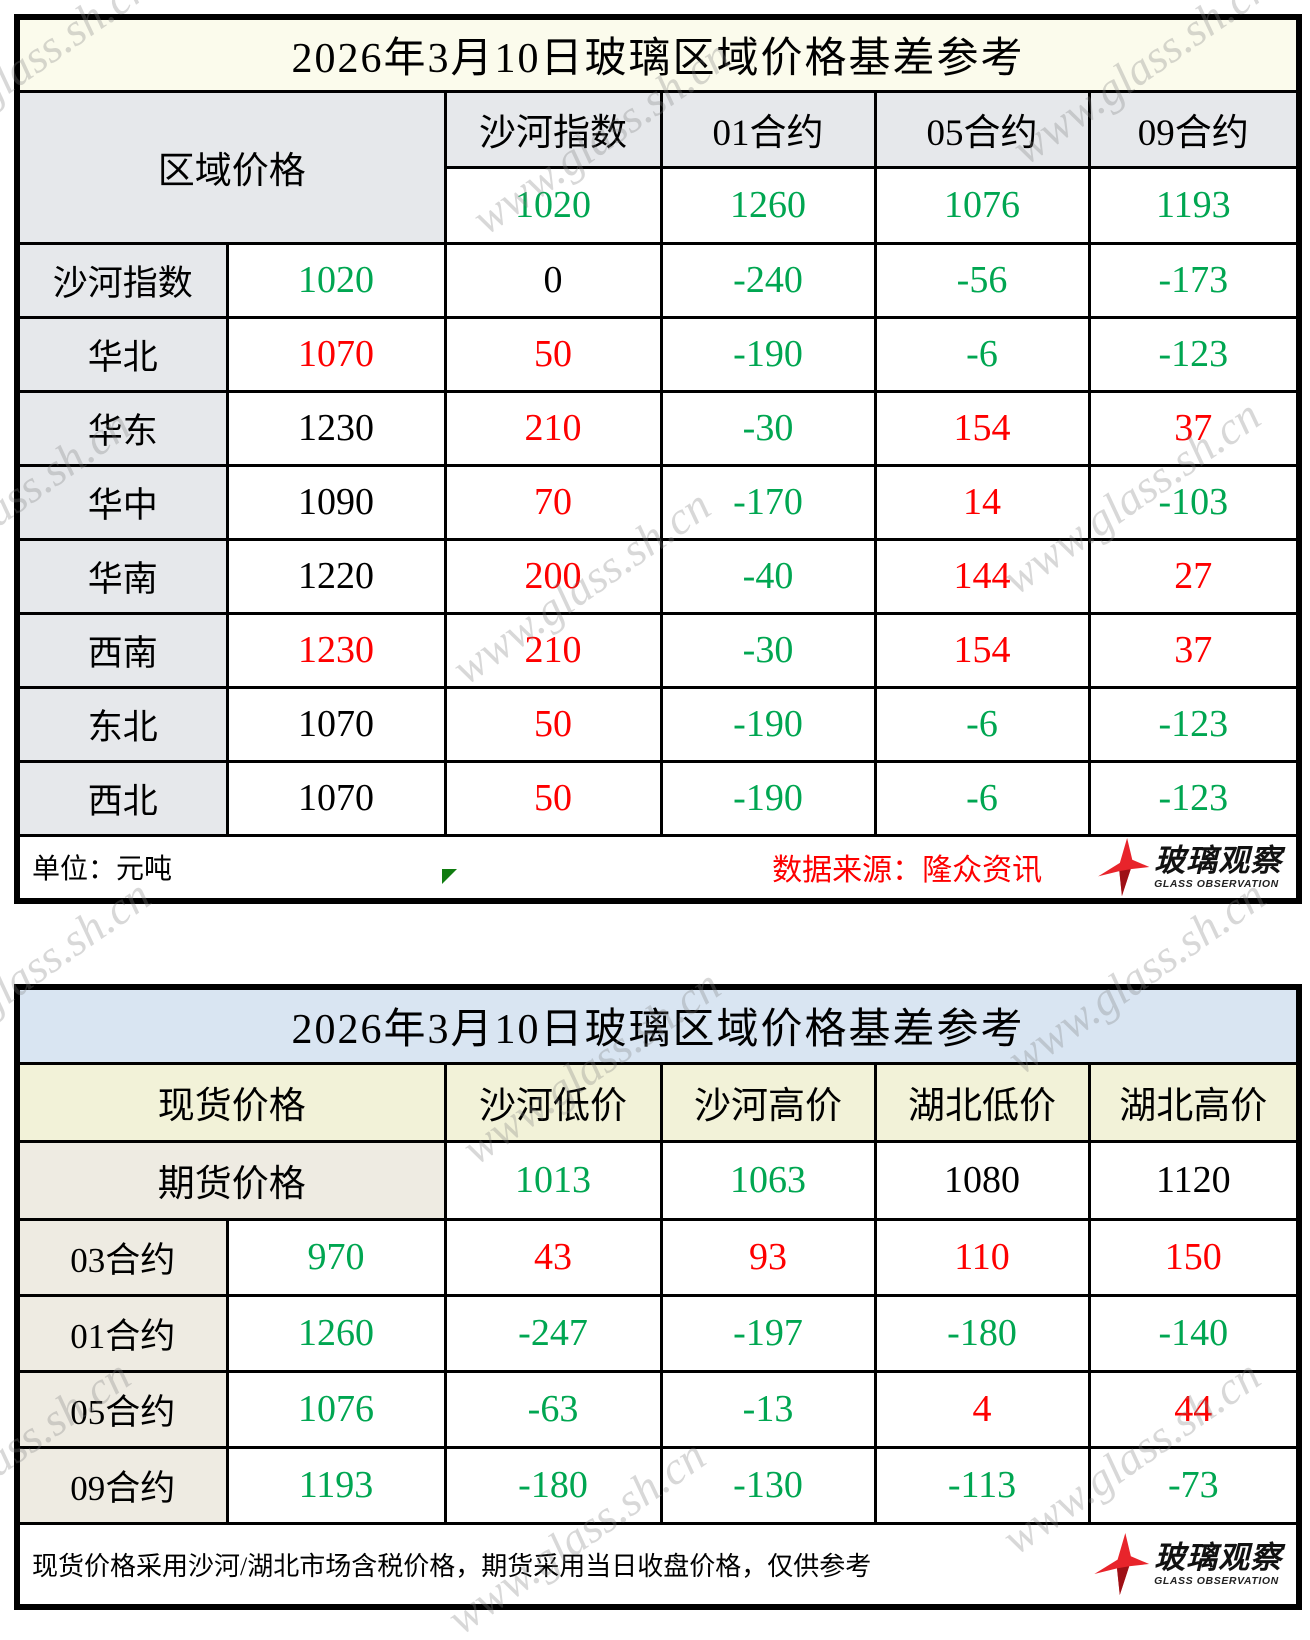  Describe the element at coordinates (768, 1485) in the screenshot. I see `basis-cell: -130` at that location.